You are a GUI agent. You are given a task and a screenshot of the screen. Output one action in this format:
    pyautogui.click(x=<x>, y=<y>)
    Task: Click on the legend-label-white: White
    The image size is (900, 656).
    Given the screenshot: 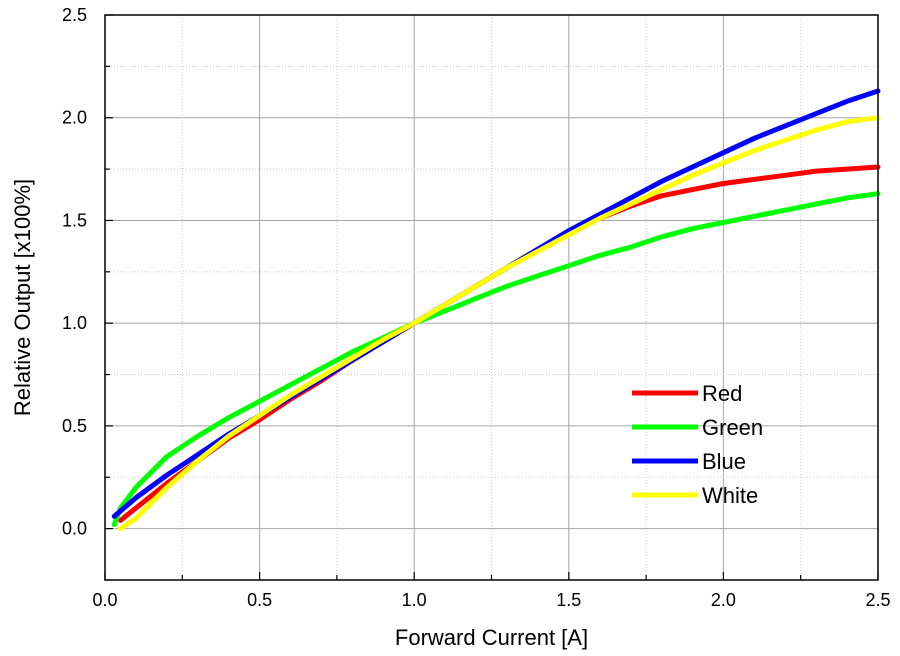 What is the action you would take?
    pyautogui.click(x=730, y=495)
    